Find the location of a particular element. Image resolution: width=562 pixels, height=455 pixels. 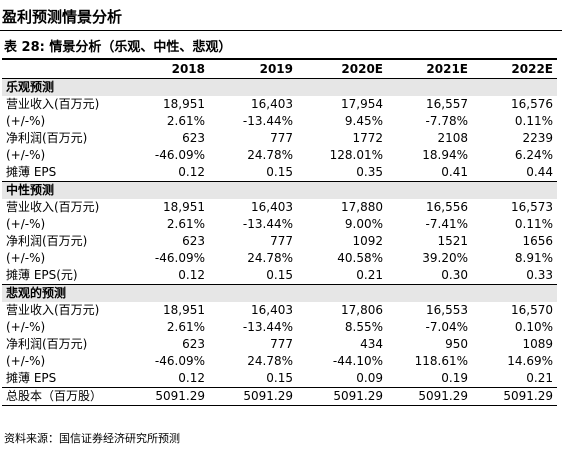

cell: -7.78% is located at coordinates (446, 121).